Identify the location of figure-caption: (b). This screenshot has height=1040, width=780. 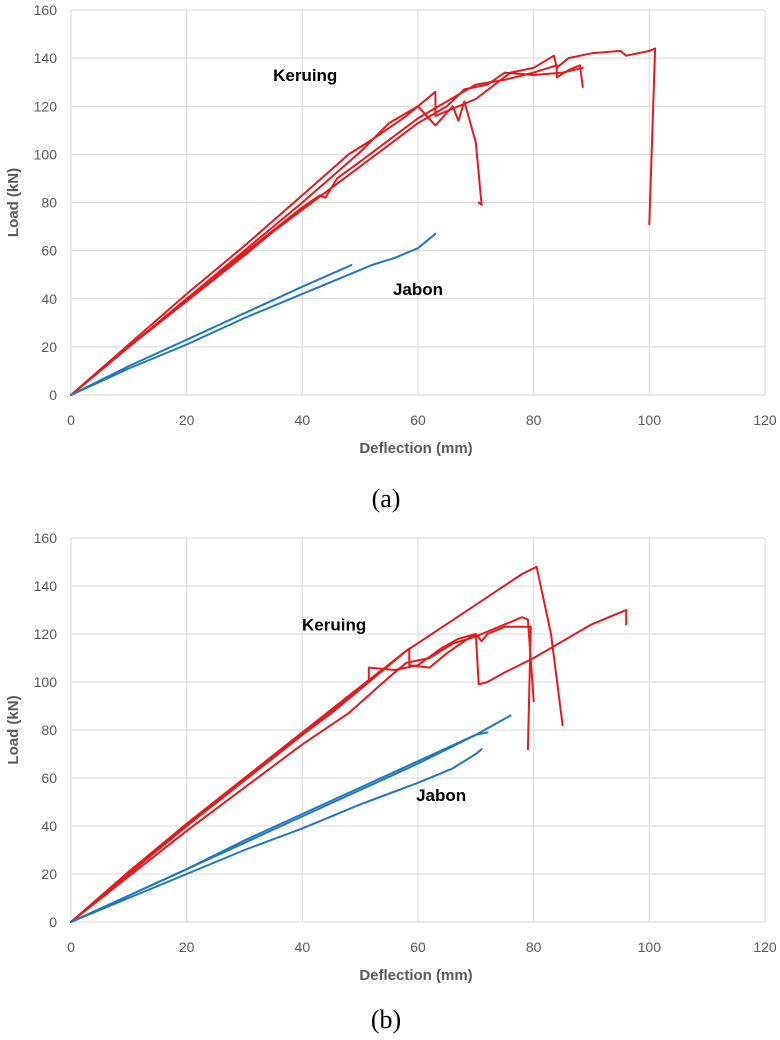
(386, 1019).